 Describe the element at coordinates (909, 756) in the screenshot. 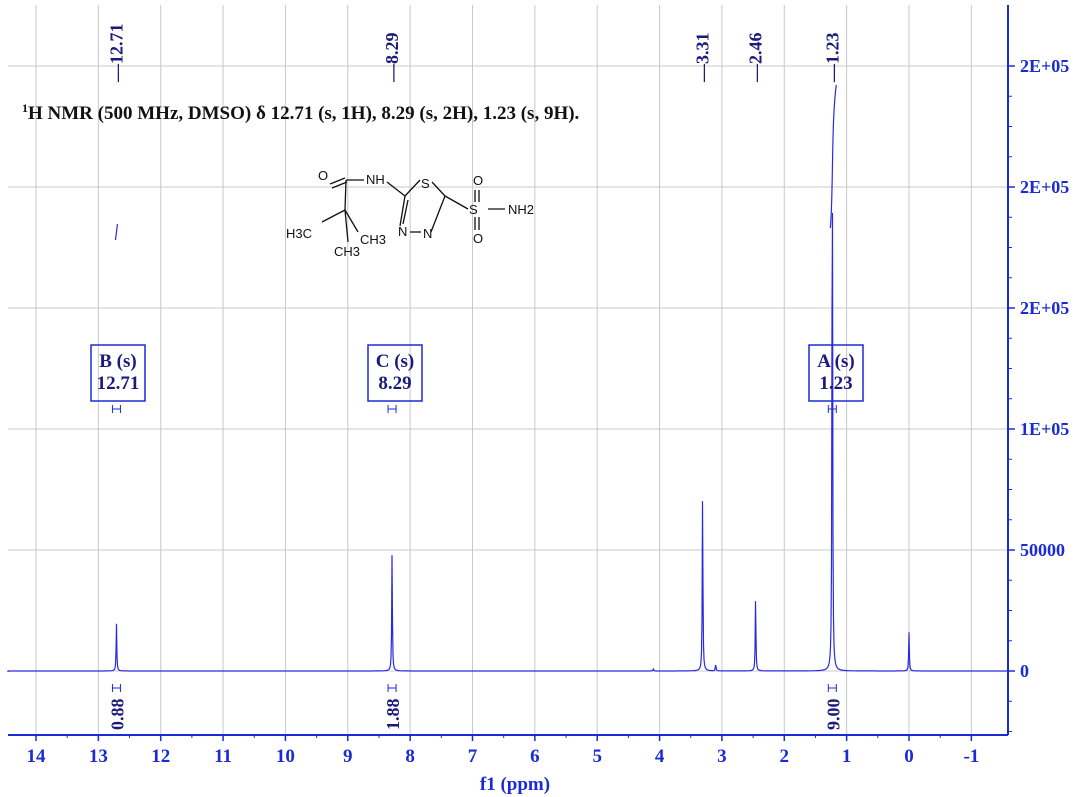

I see `x-tick-label: 0` at that location.